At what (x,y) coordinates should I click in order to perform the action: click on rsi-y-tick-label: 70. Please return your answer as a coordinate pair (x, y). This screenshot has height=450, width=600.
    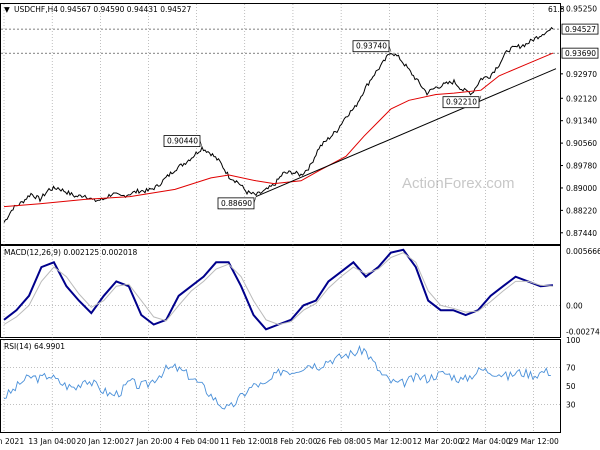
    Looking at the image, I should click on (571, 368).